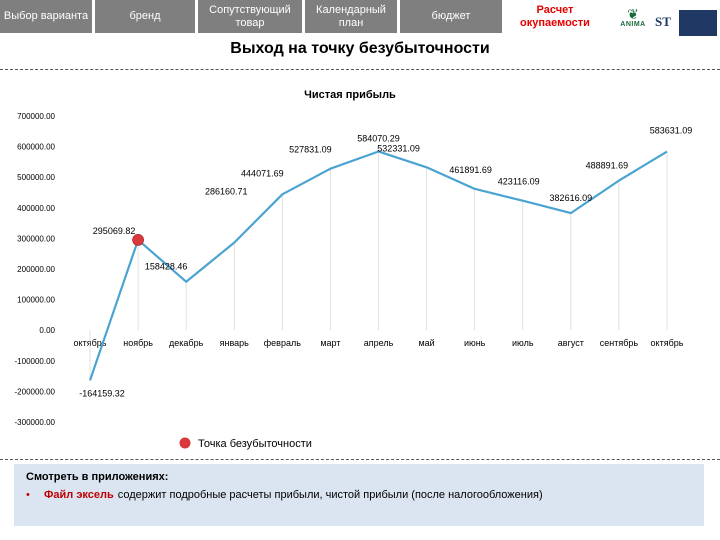 Image resolution: width=720 pixels, height=540 pixels. I want to click on anima-logo-text: ANIMA, so click(633, 24).